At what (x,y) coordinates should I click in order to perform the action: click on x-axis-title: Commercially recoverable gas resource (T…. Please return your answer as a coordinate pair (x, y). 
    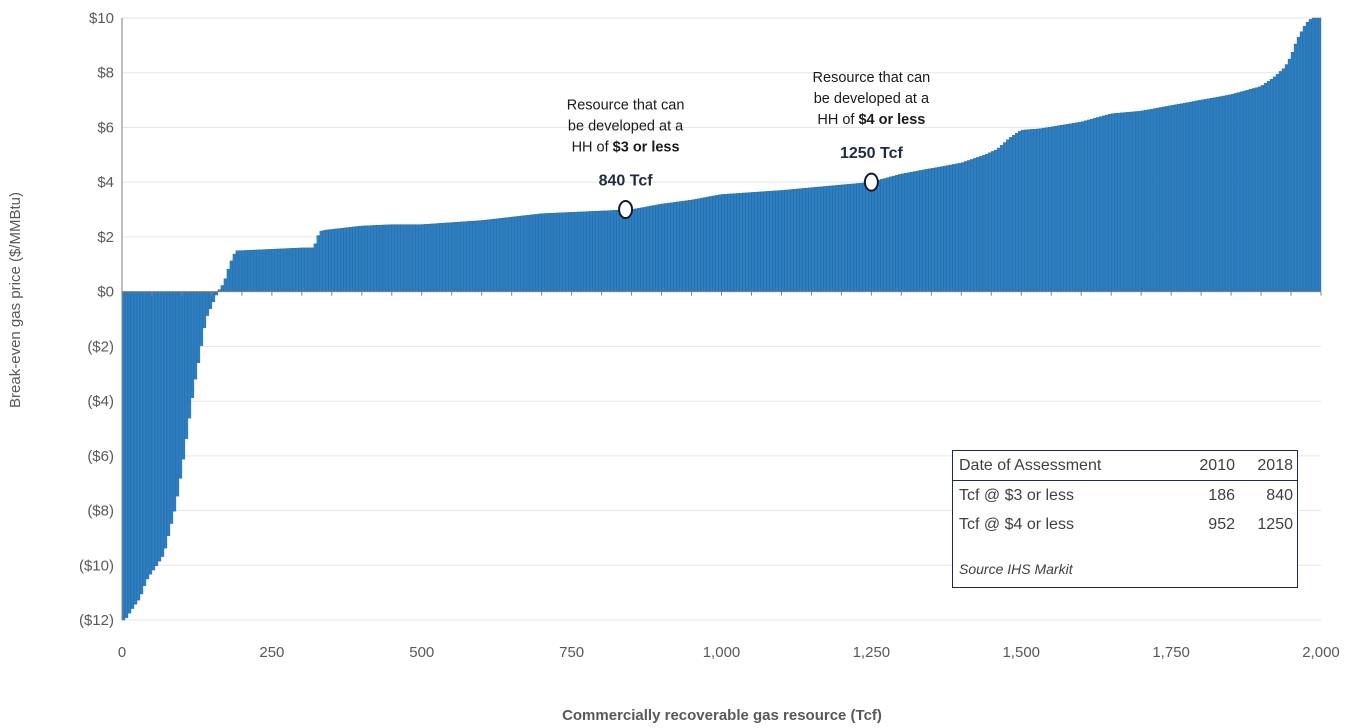
    Looking at the image, I should click on (722, 715).